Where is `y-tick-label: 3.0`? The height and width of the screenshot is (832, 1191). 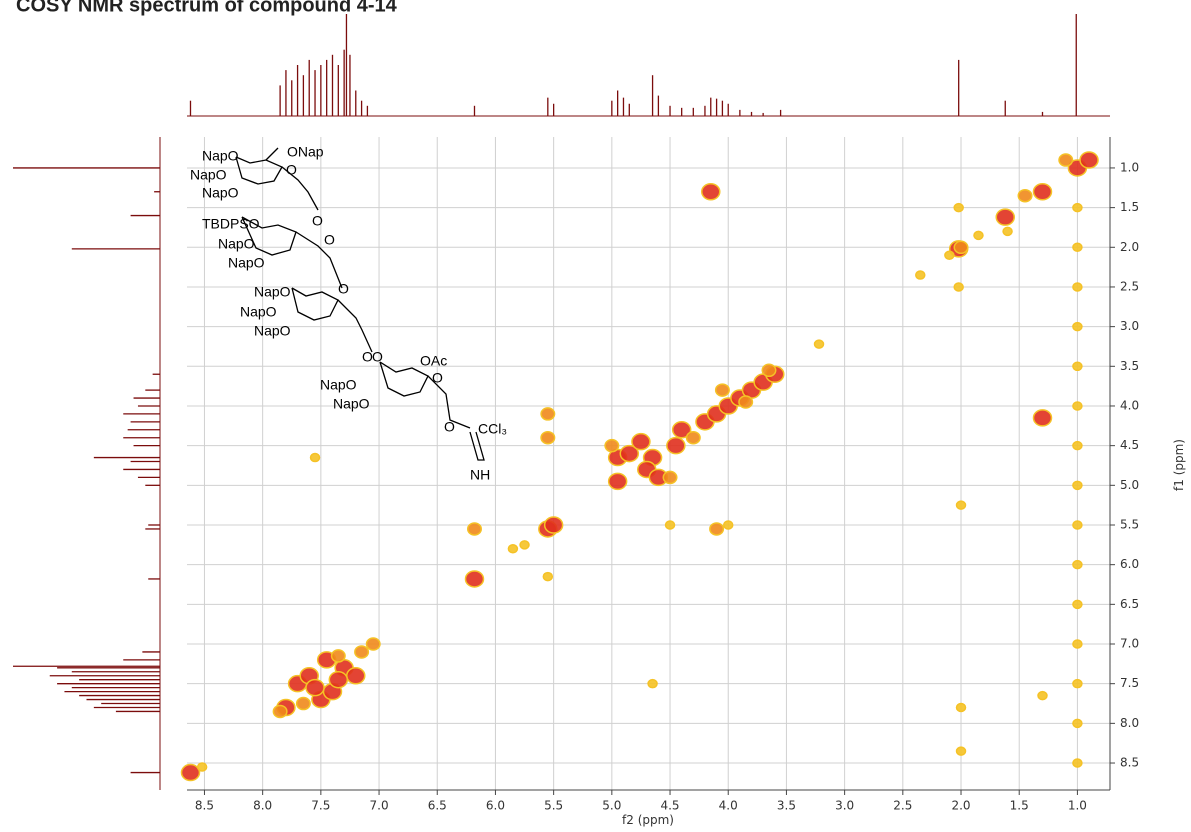 y-tick-label: 3.0 is located at coordinates (1129, 326).